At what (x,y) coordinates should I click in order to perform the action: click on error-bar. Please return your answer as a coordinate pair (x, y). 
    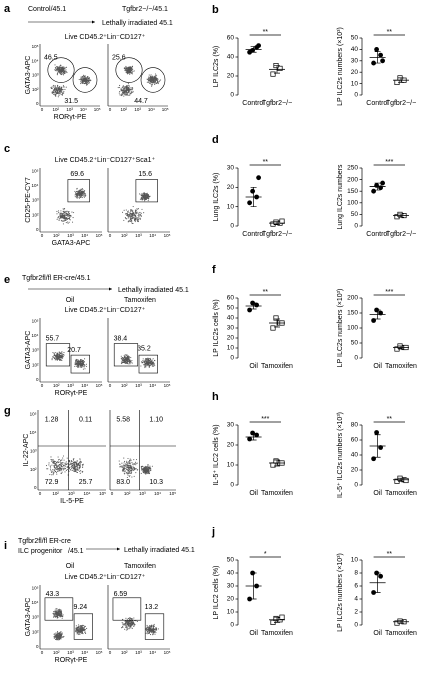
    Looking at the image, I should click on (253, 437).